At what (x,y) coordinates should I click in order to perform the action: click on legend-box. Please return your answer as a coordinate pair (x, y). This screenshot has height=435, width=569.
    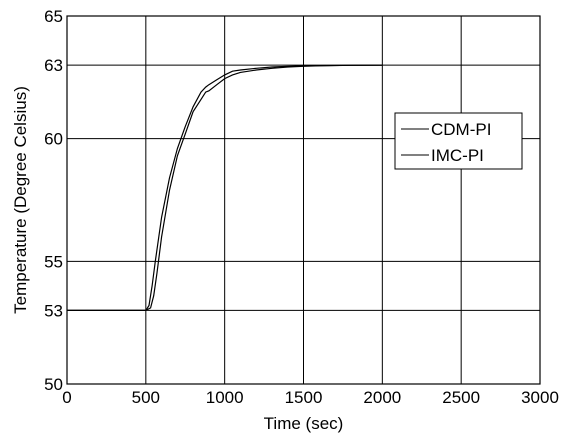
    Looking at the image, I should click on (458, 141).